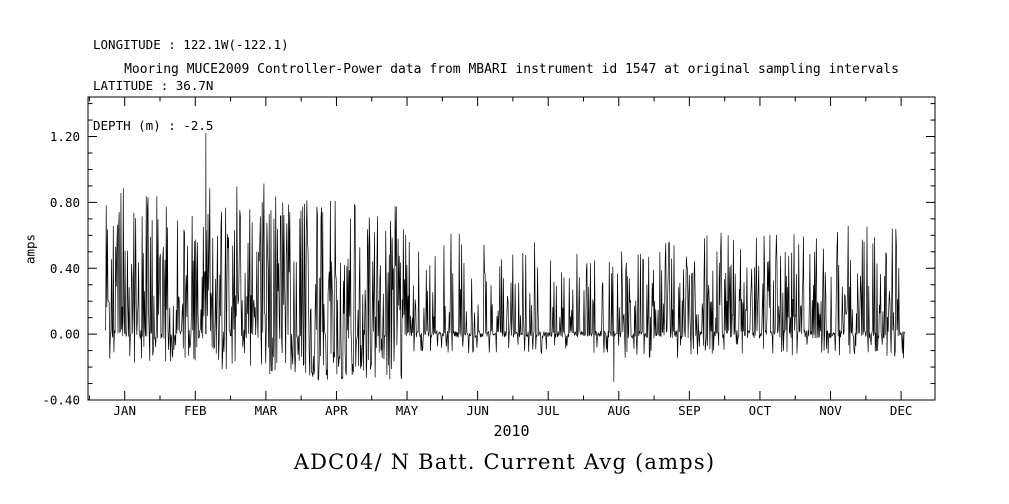 The image size is (1009, 504). What do you see at coordinates (65, 202) in the screenshot?
I see `y-tick-label: 0.80` at bounding box center [65, 202].